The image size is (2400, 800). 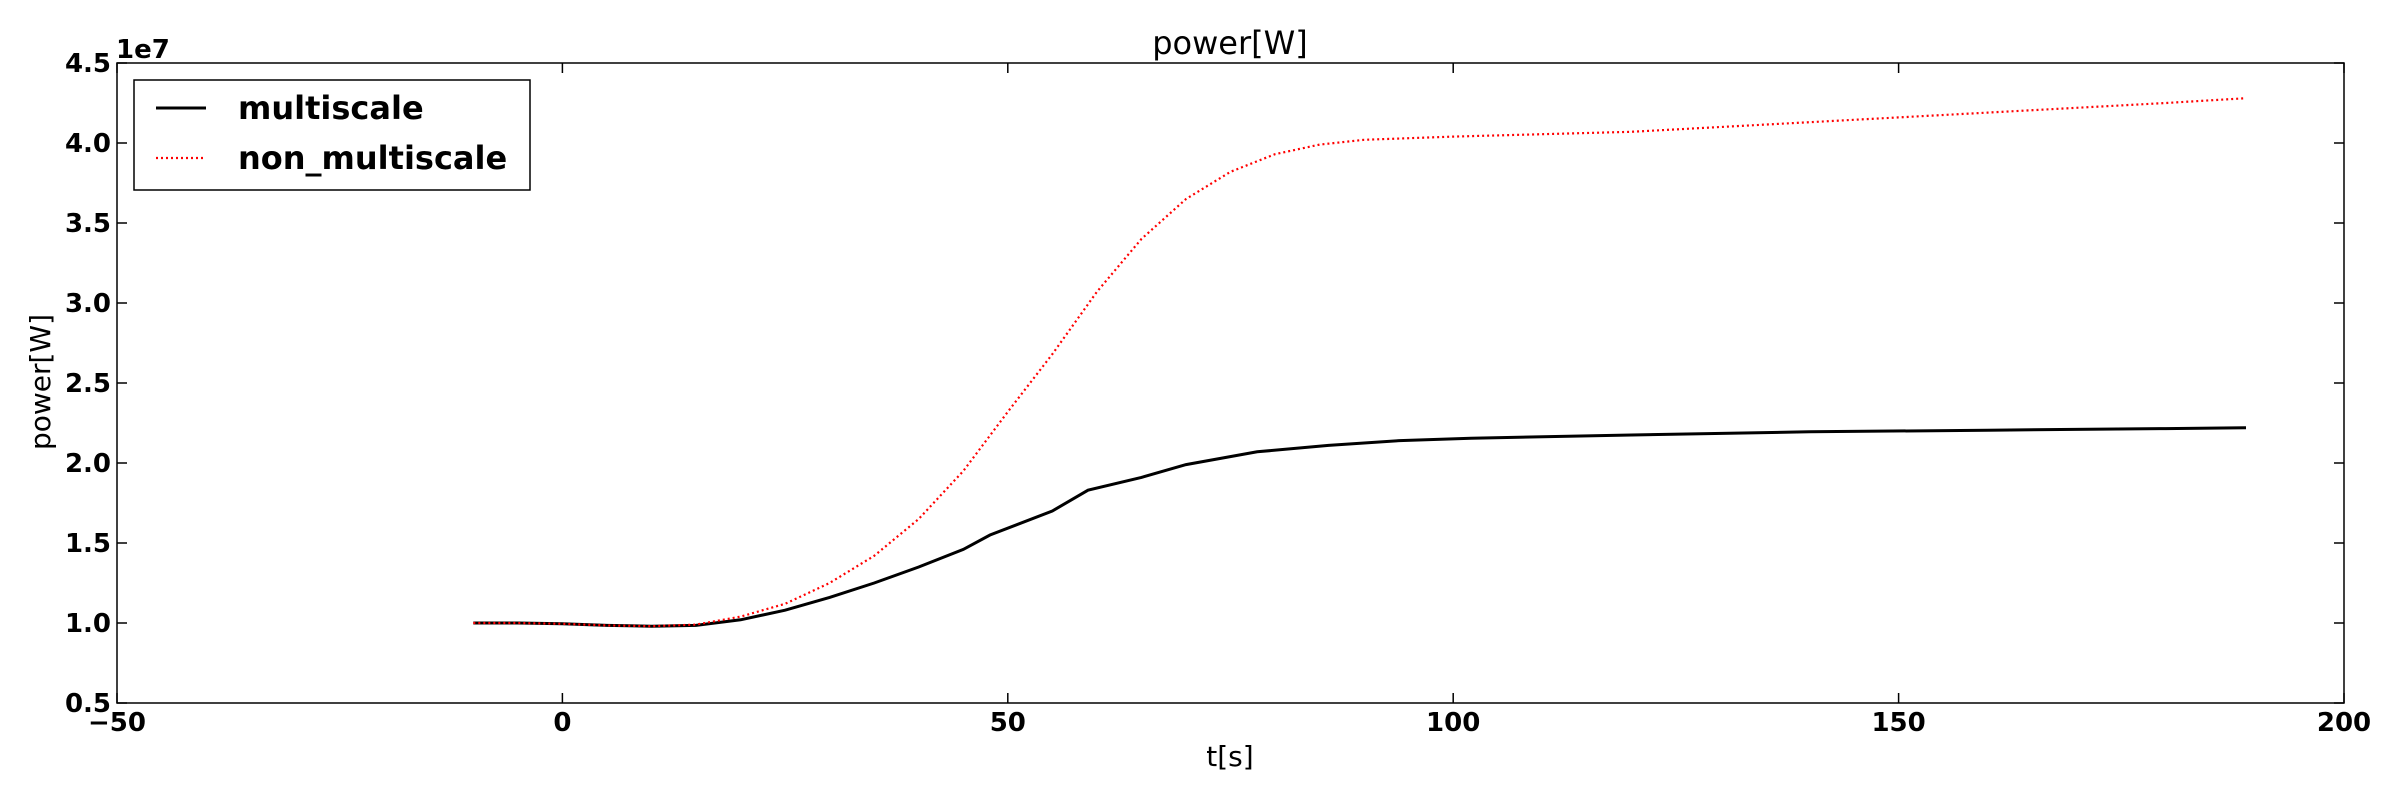 I want to click on x-tick-label: 50, so click(x=1008, y=723).